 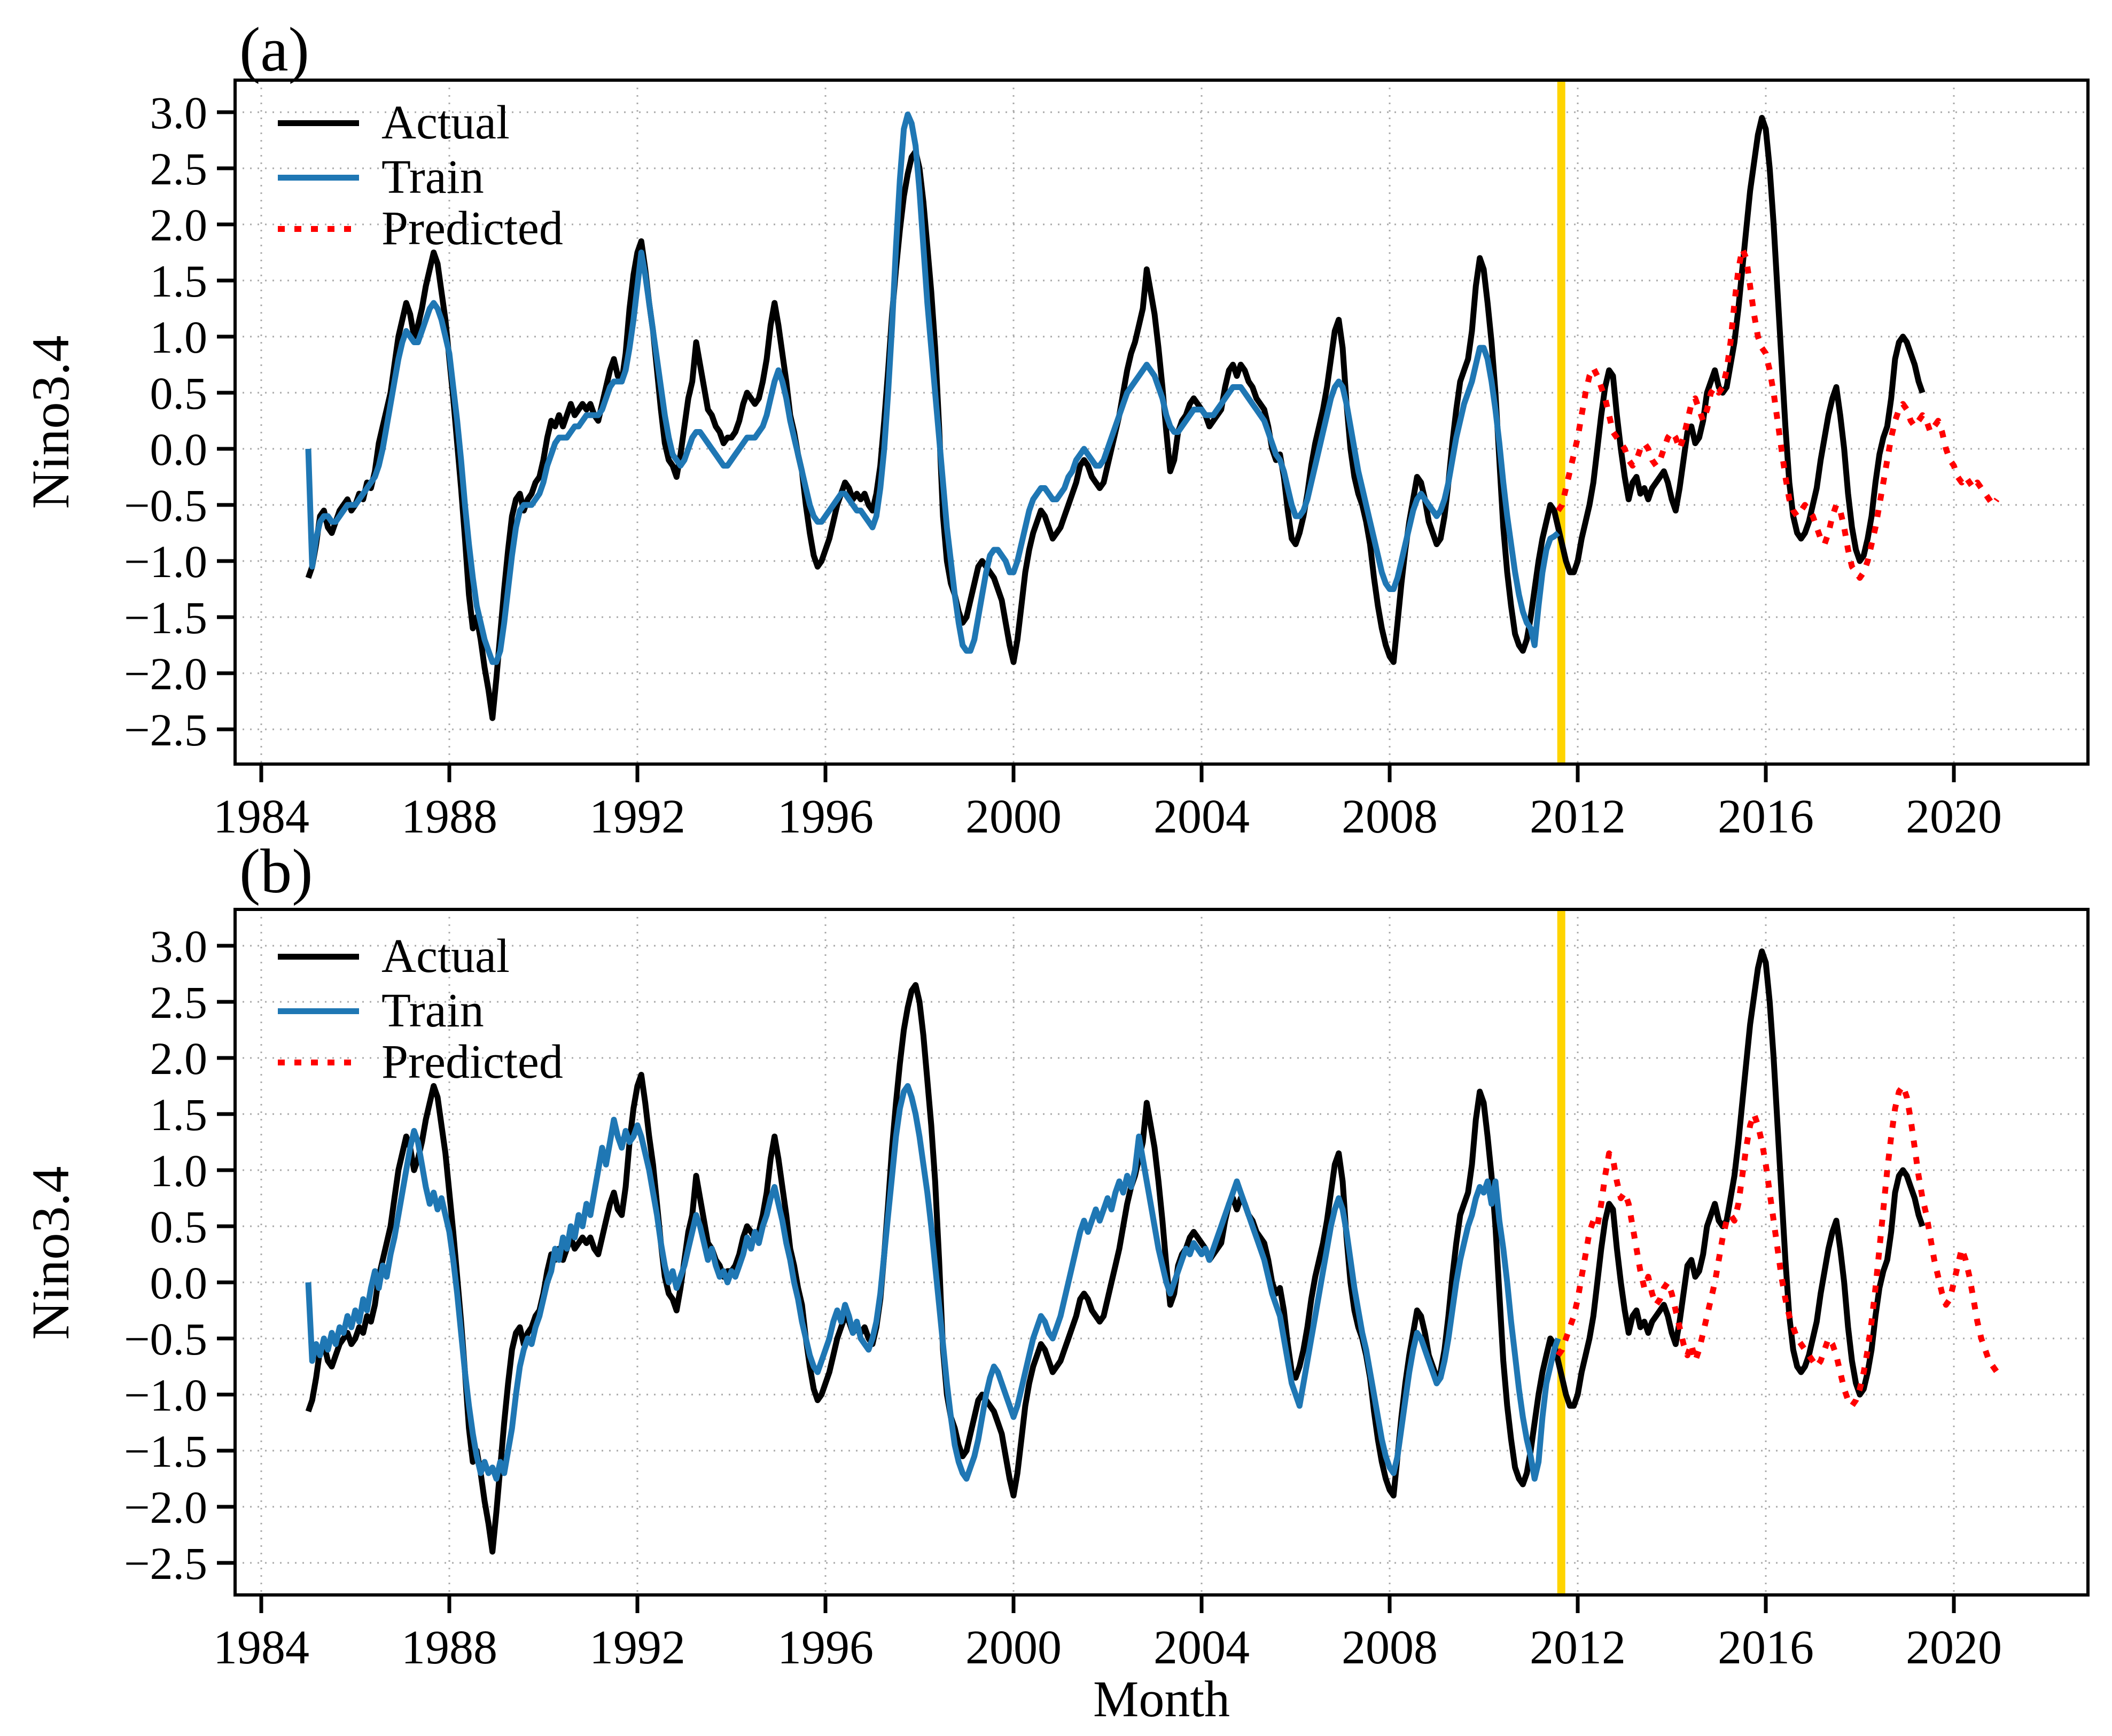 I want to click on y-axis-label-panel-a: Nino3.4, so click(x=50, y=422).